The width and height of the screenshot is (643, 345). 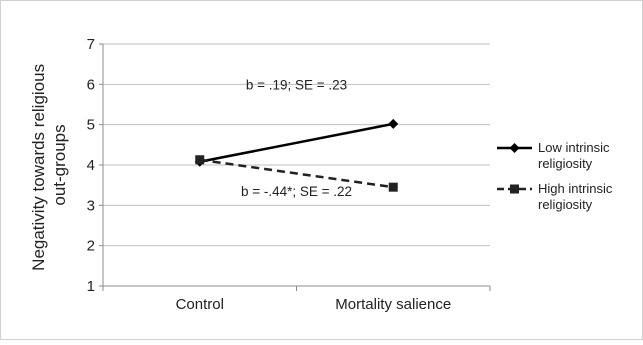 I want to click on y-tick-label: 1, so click(x=91, y=286).